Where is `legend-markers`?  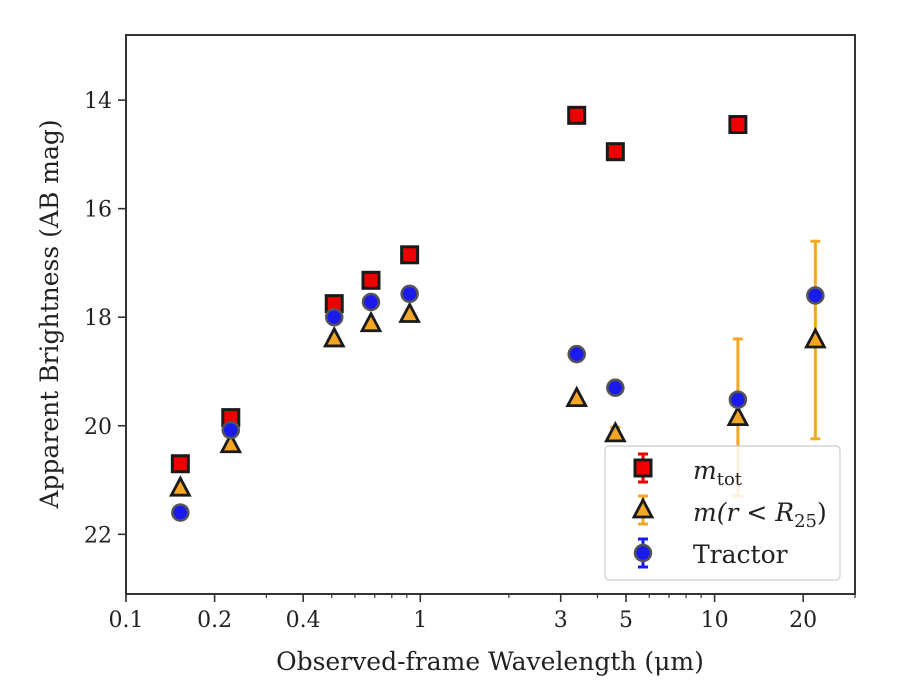
legend-markers is located at coordinates (643, 510).